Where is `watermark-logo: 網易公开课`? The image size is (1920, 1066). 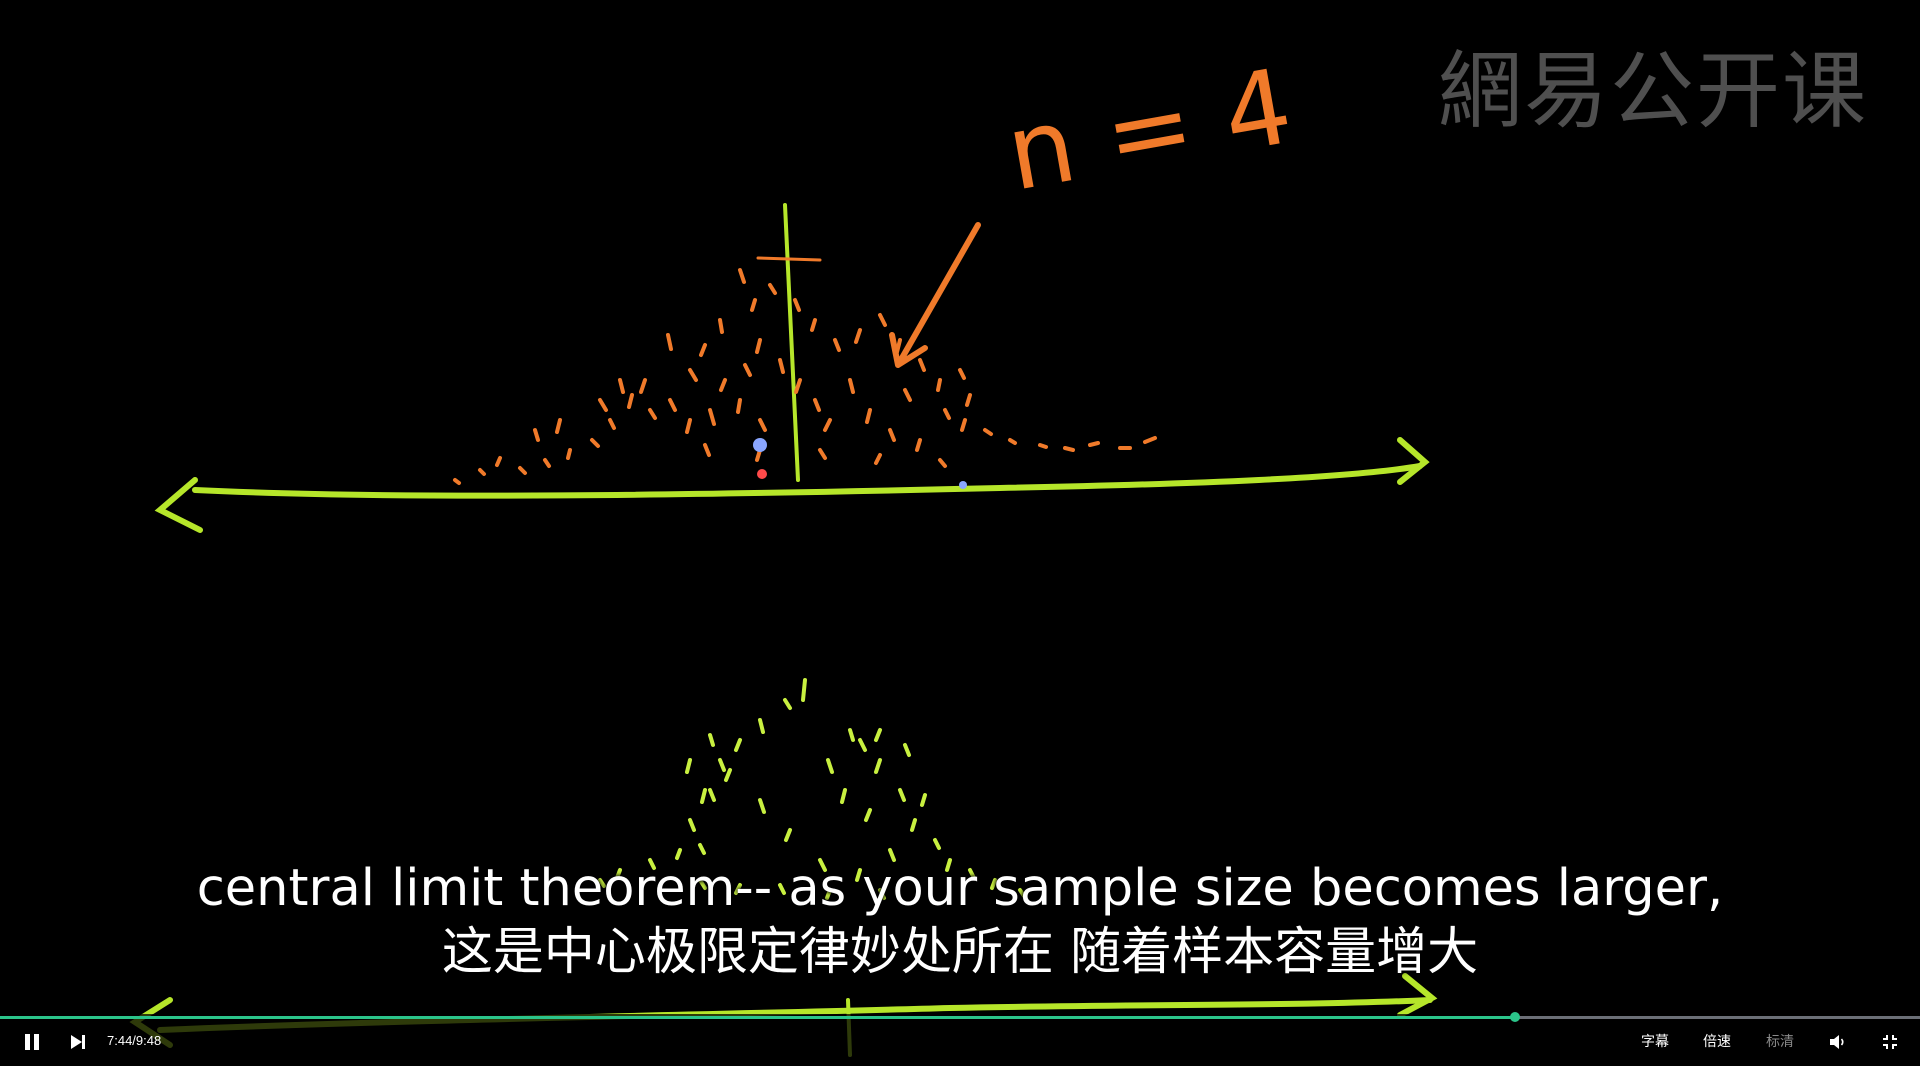
watermark-logo: 網易公开课 is located at coordinates (1652, 91).